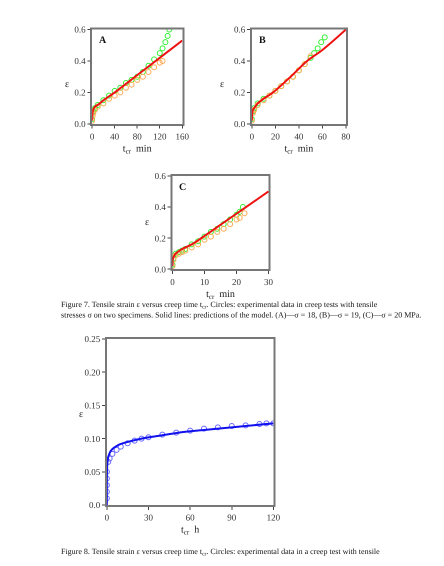 This screenshot has height=566, width=444. I want to click on text: A, so click(103, 40).